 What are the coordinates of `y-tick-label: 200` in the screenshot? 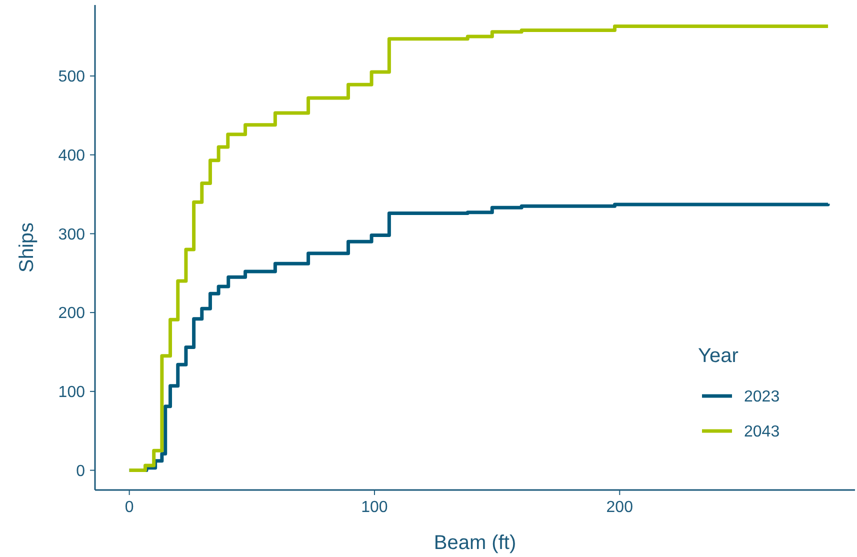 It's located at (72, 313).